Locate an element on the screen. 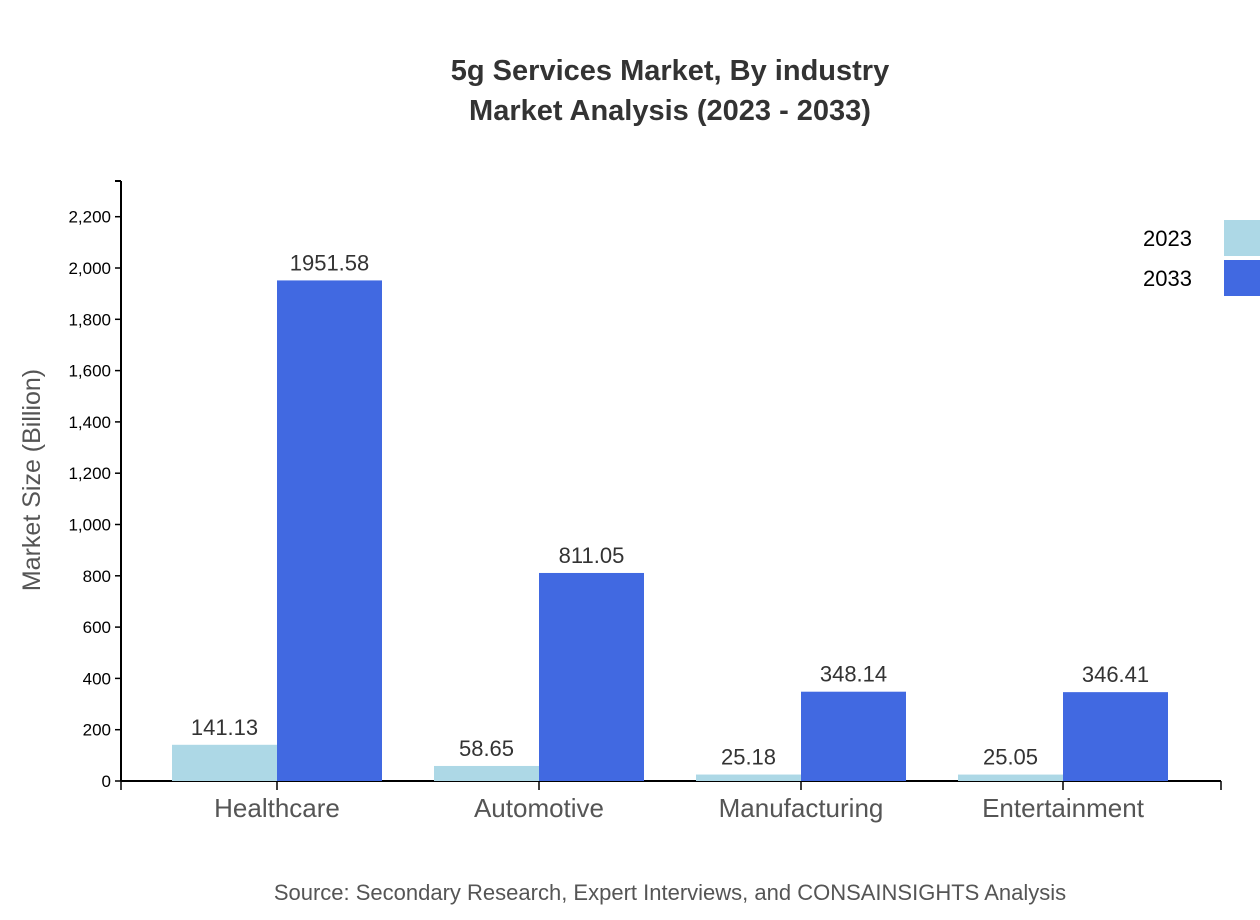 This screenshot has width=1260, height=920. y-tick-label: 1,600 is located at coordinates (89, 371).